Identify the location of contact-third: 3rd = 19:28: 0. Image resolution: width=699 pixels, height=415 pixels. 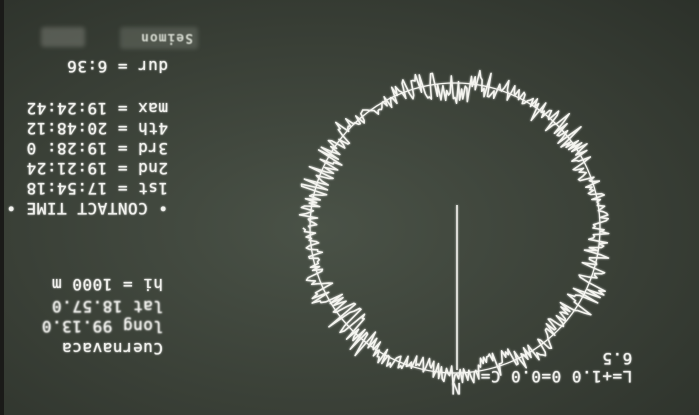
(97, 148).